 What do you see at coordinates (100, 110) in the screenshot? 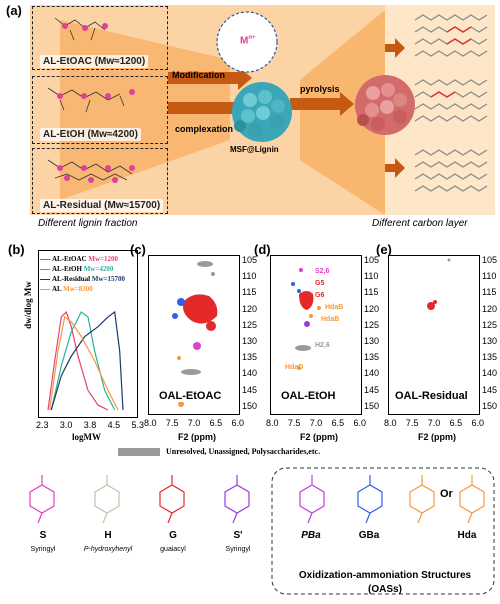
I see `fraction-box-etoh` at bounding box center [100, 110].